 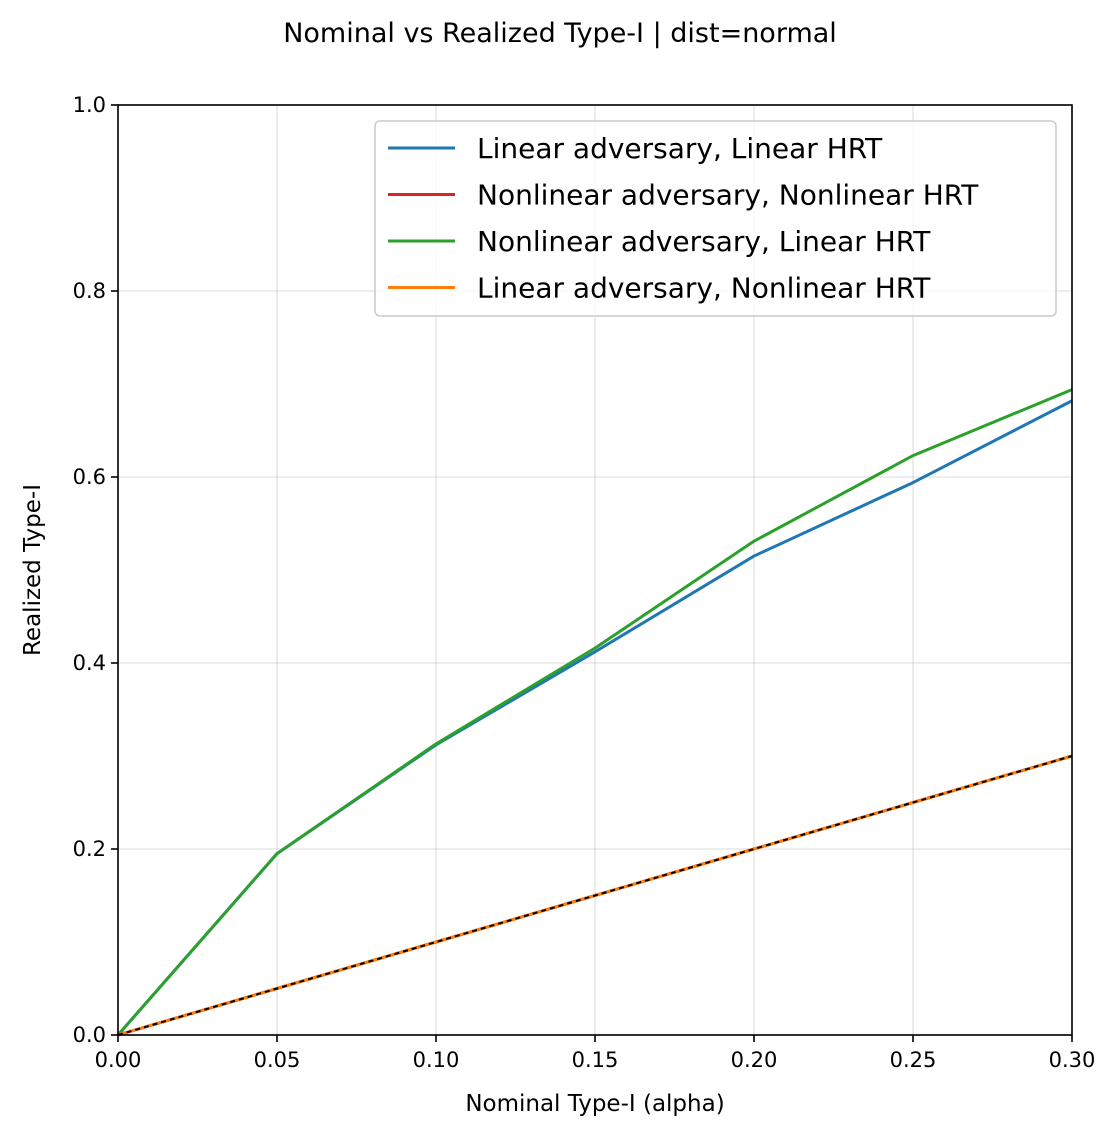 I want to click on x-axis-ticks: 0.00 0.05 0.10 0.15 0.20 0.25 0.30, so click(x=595, y=1053).